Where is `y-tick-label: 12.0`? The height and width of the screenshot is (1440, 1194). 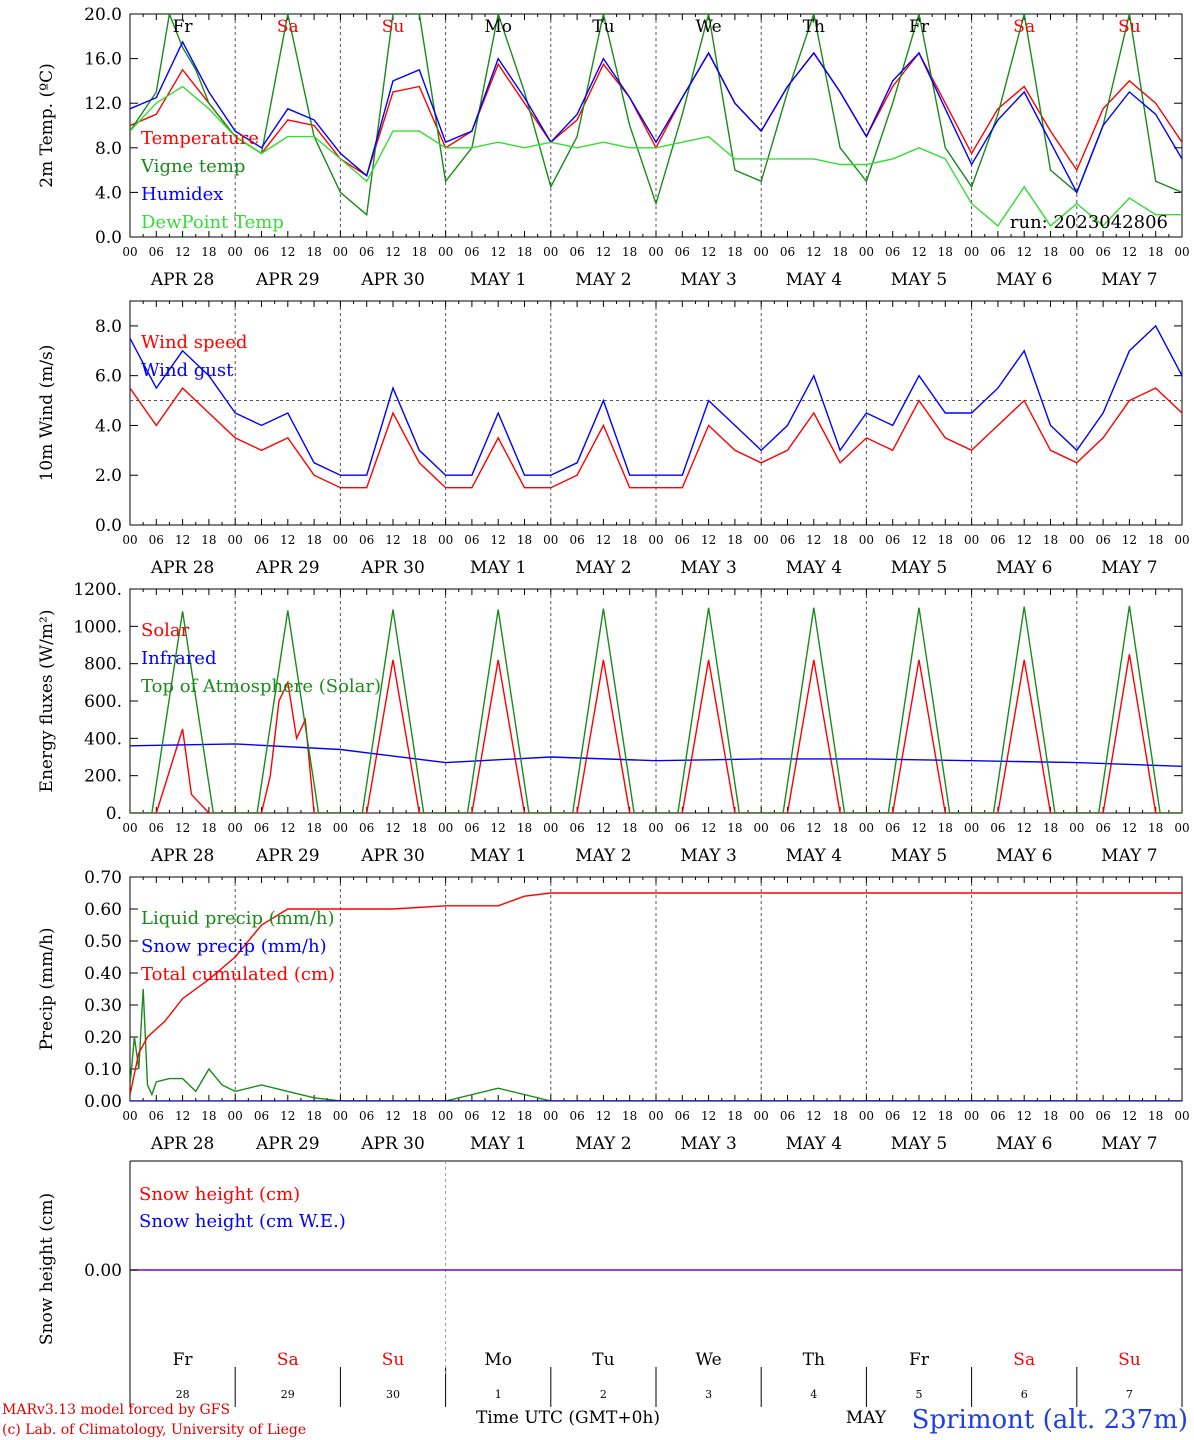
y-tick-label: 12.0 is located at coordinates (103, 104).